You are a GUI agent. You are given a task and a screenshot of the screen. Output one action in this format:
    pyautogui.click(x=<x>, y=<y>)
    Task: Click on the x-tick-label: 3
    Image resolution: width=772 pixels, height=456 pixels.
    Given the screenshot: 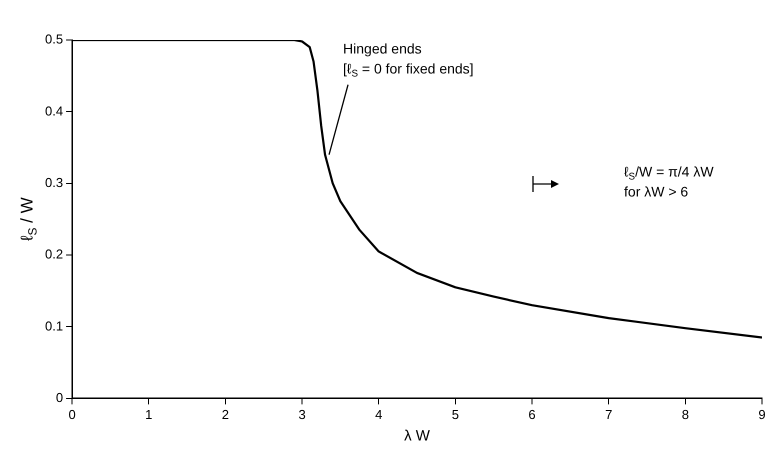 What is the action you would take?
    pyautogui.click(x=302, y=414)
    